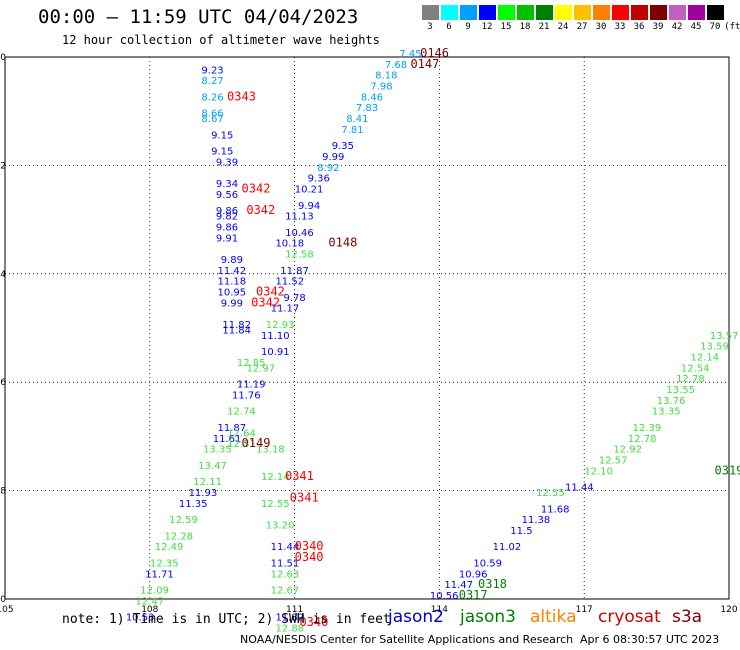  Describe the element at coordinates (203, 493) in the screenshot. I see `wave-height-label: 11.93` at that location.